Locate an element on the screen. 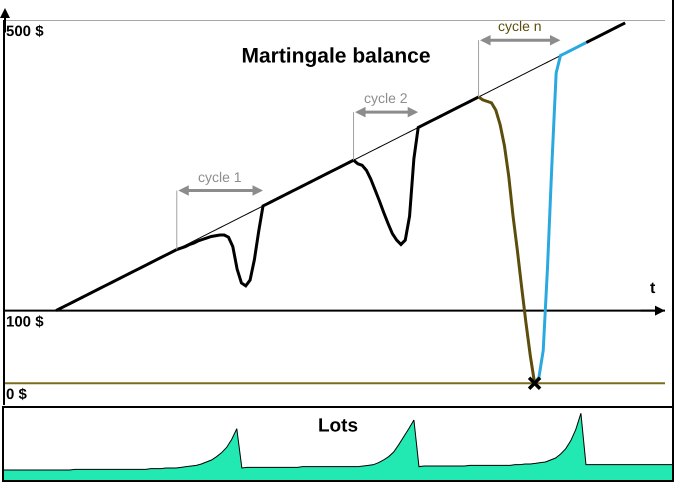  y-tick-label: 500 $ is located at coordinates (25, 31).